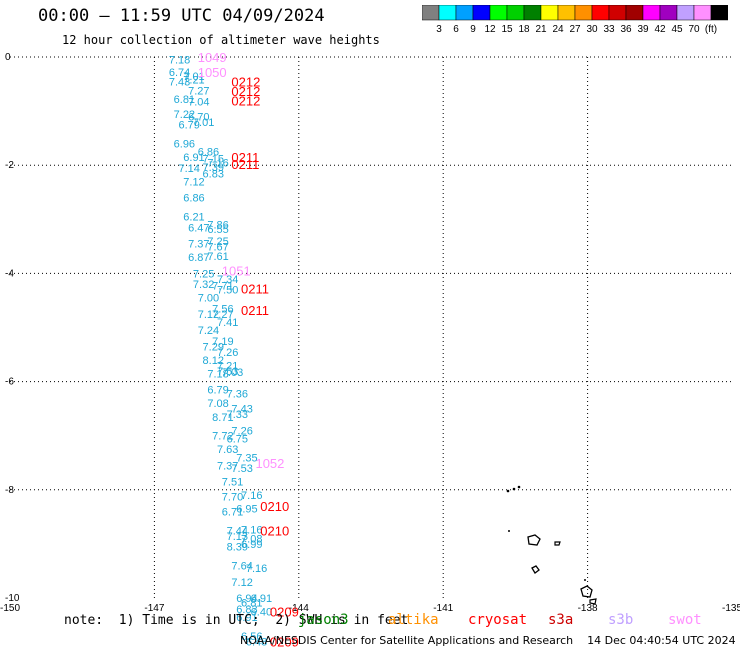 The image size is (740, 650). What do you see at coordinates (299, 608) in the screenshot?
I see `x-tick-label: -144` at bounding box center [299, 608].